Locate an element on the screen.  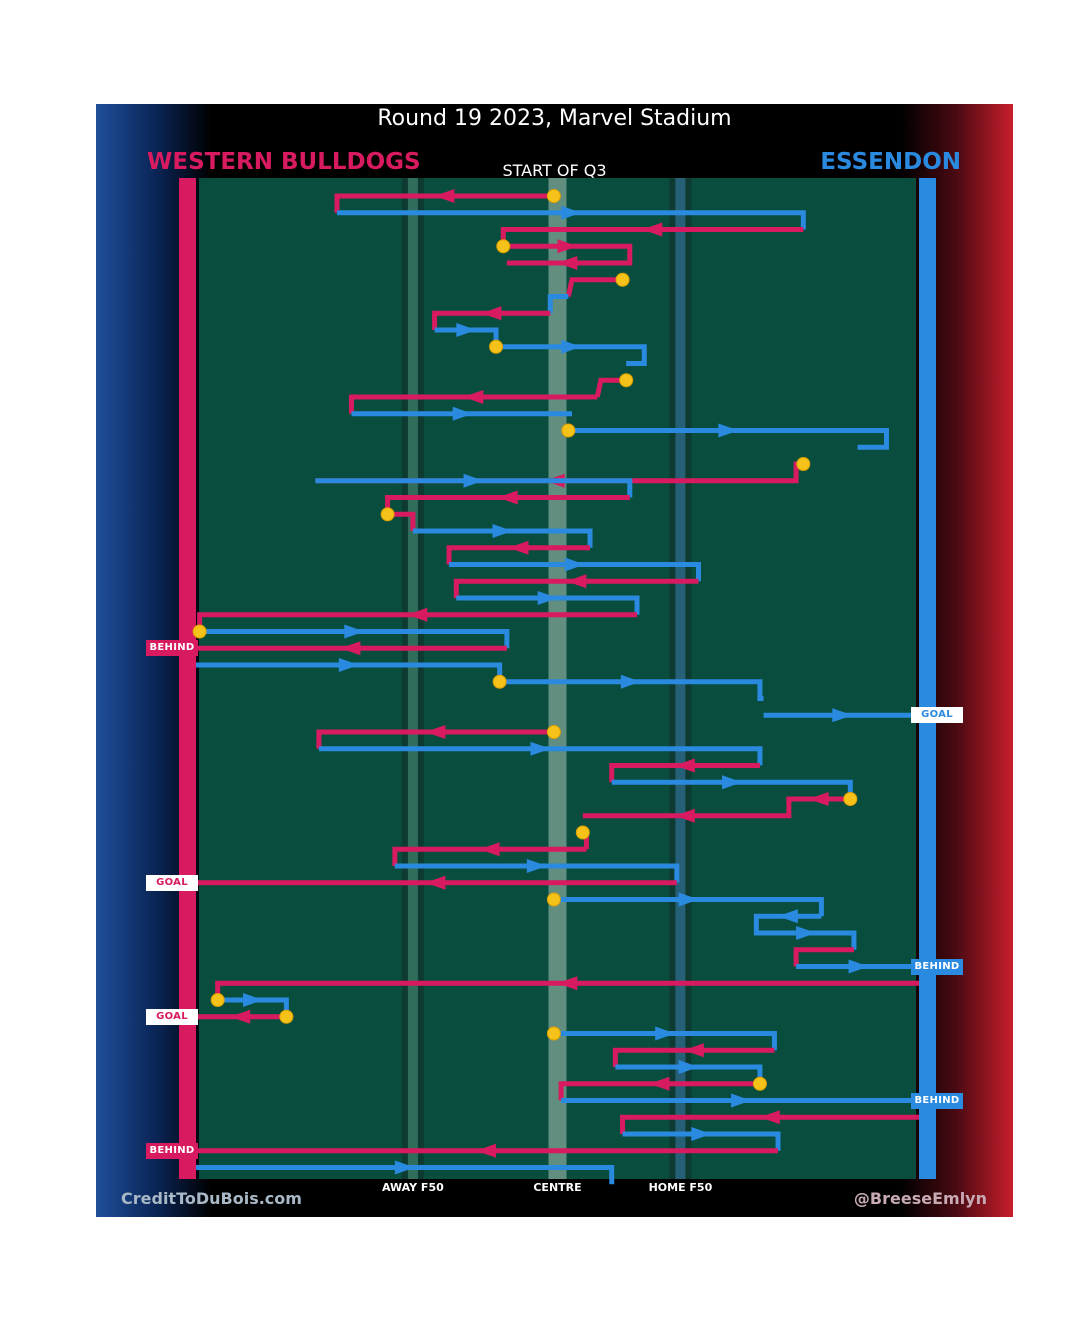
x-tick-home-f50: HOME F50 is located at coordinates (680, 1187).